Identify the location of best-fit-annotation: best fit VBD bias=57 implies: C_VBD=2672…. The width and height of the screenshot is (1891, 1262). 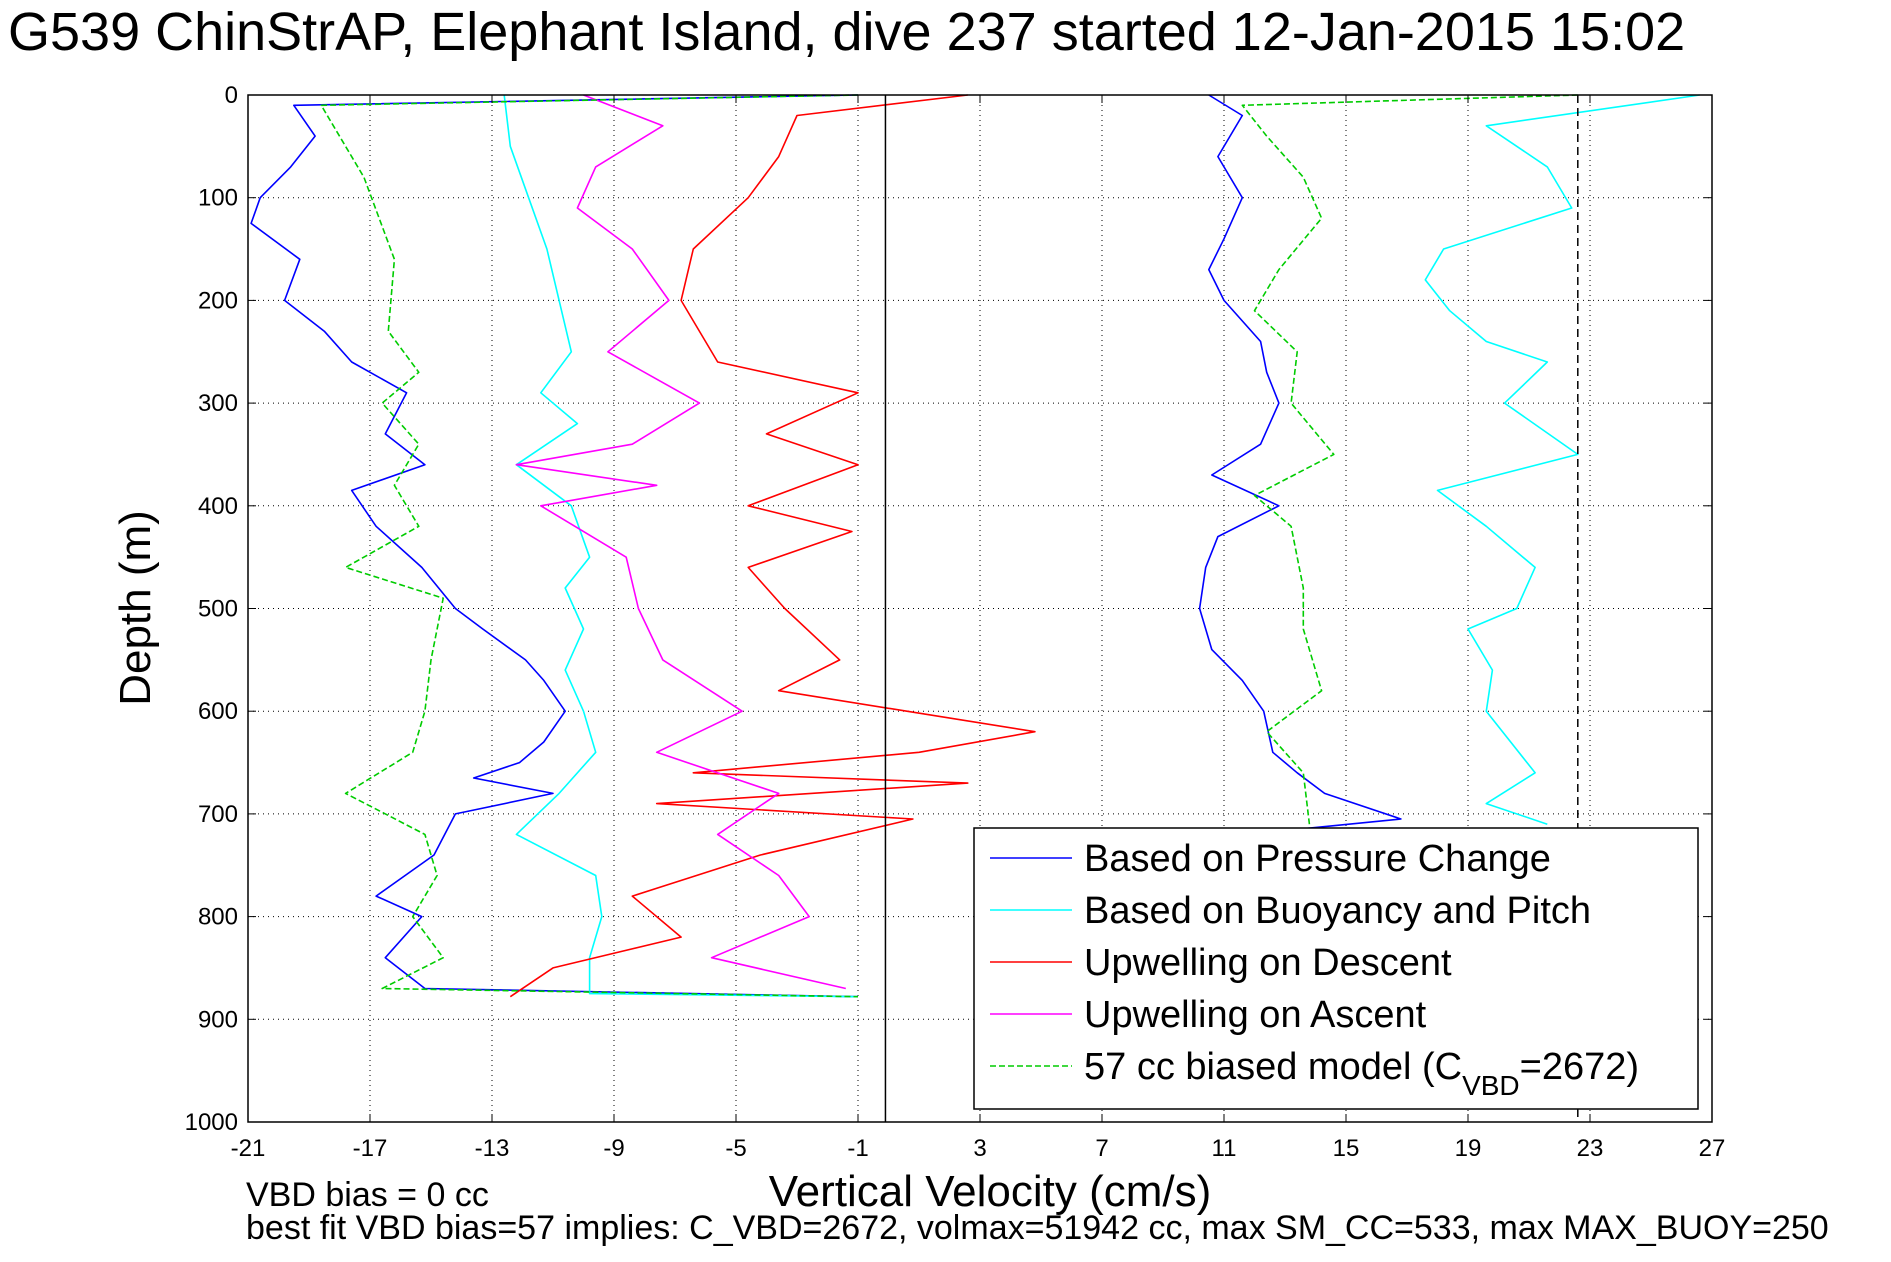
(1037, 1228).